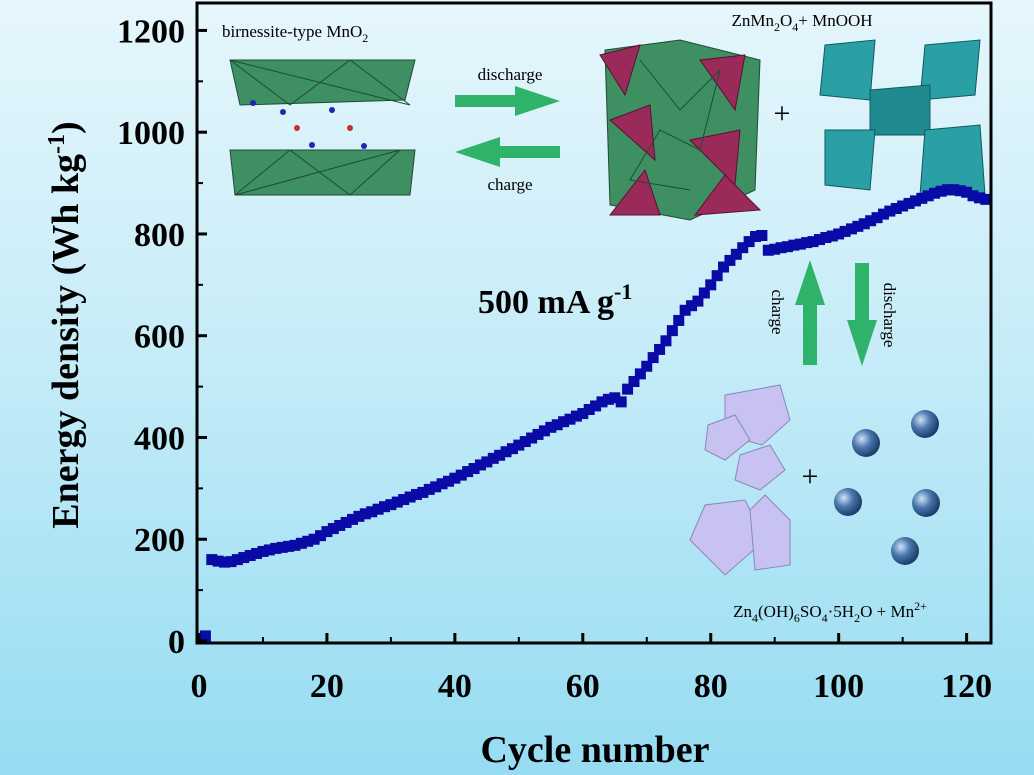  Describe the element at coordinates (801, 22) in the screenshot. I see `spinel-label: ZnMn2O4+ MnOOH` at that location.